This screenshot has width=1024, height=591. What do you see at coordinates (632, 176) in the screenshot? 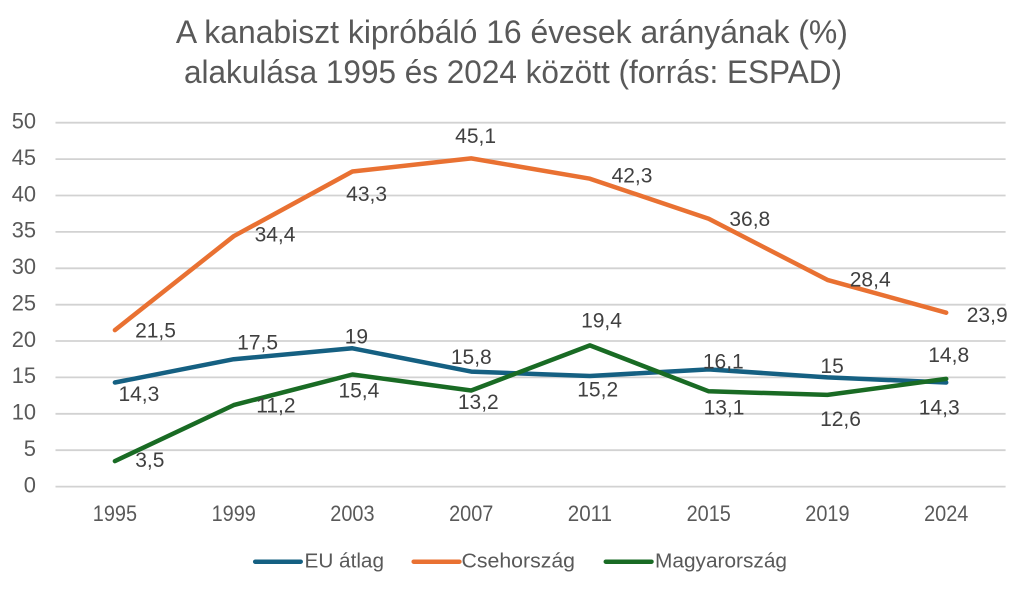
I see `svg-text: 42,3` at bounding box center [632, 176].